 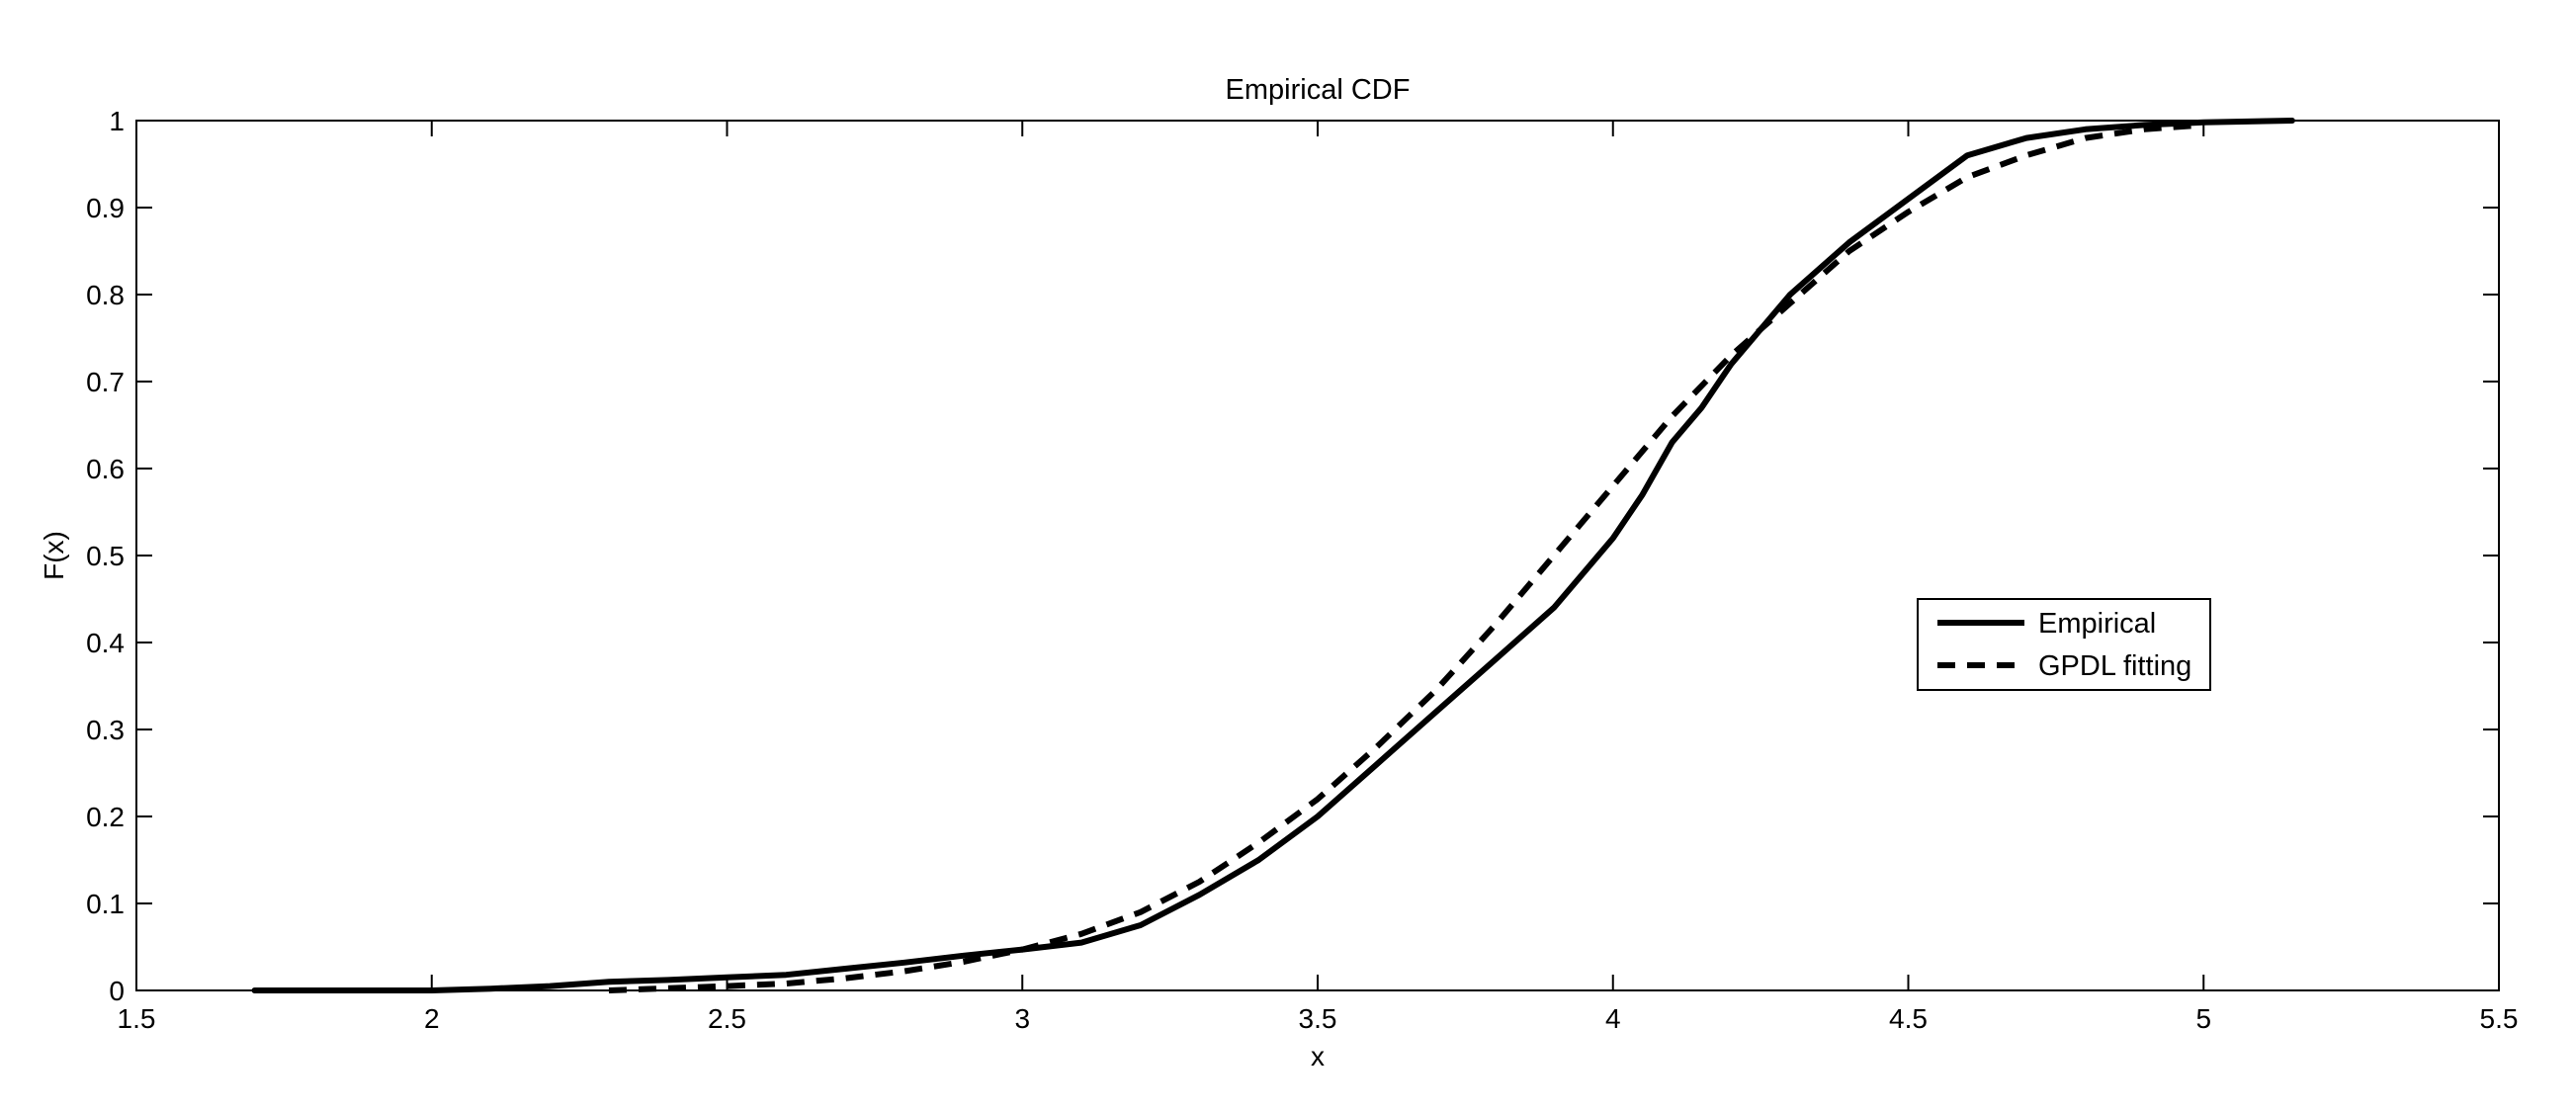 What do you see at coordinates (105, 295) in the screenshot?
I see `y-tick-label: 0.8` at bounding box center [105, 295].